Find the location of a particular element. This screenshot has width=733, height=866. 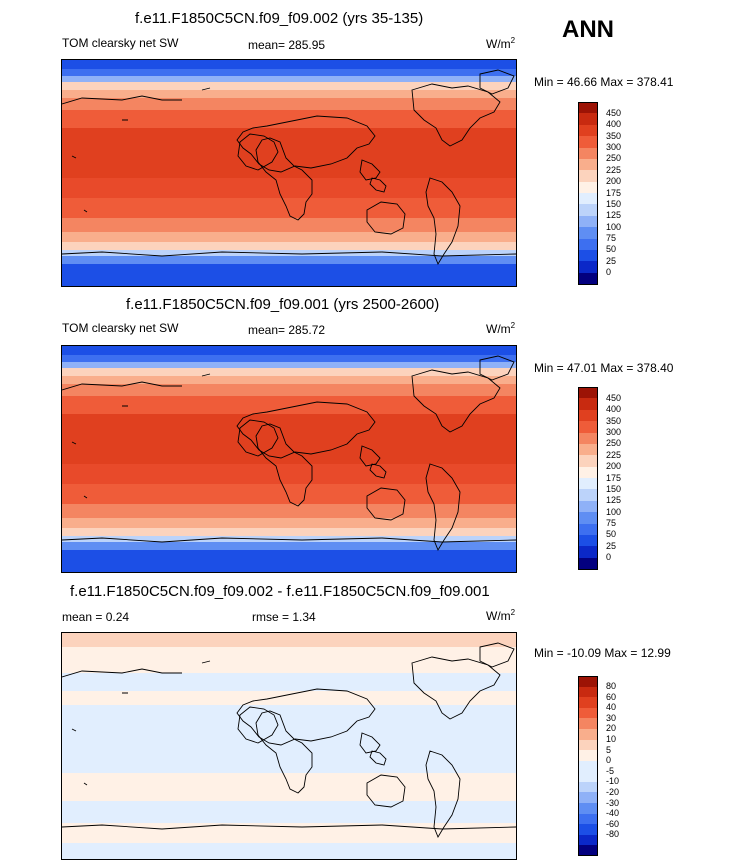

panel-2-colorbar: 450 400 350 300 250 225 200 175 150 125 100 75 50 25 0 is located at coordinates (608, 478).